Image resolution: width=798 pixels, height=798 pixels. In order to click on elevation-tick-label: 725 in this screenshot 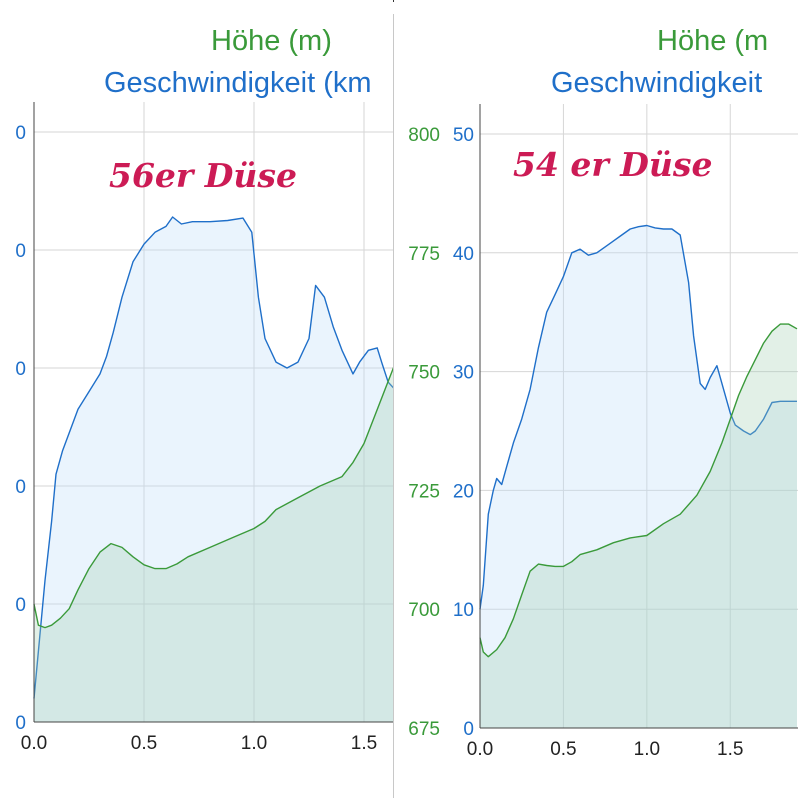, I will do `click(424, 491)`.